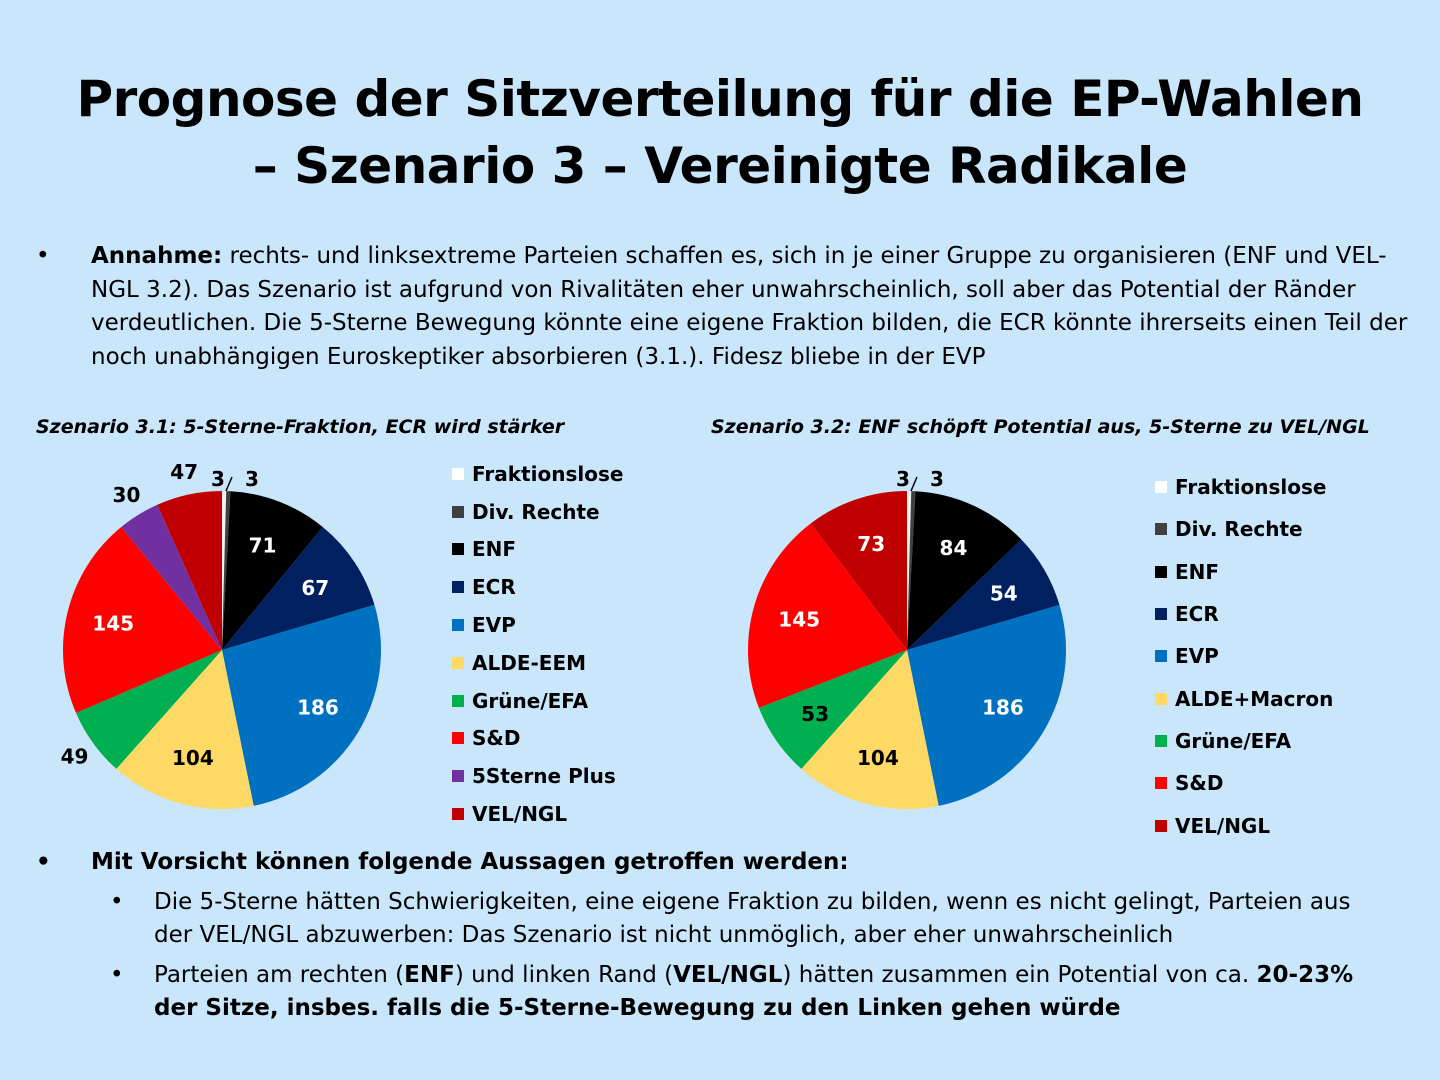 The image size is (1440, 1080). I want to click on pie-slice-alde-macron, so click(870, 729).